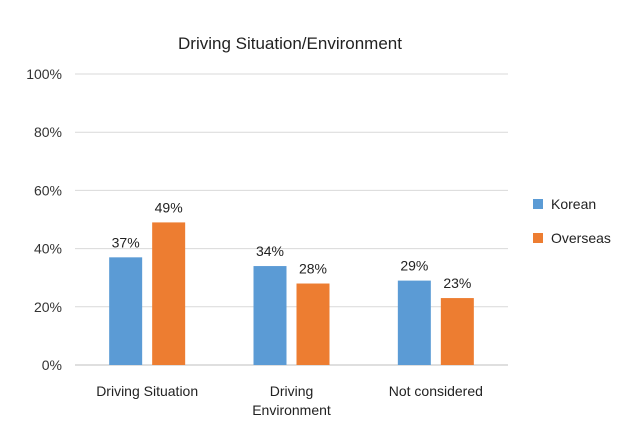 This screenshot has width=637, height=429. I want to click on legend-swatch-korean, so click(538, 204).